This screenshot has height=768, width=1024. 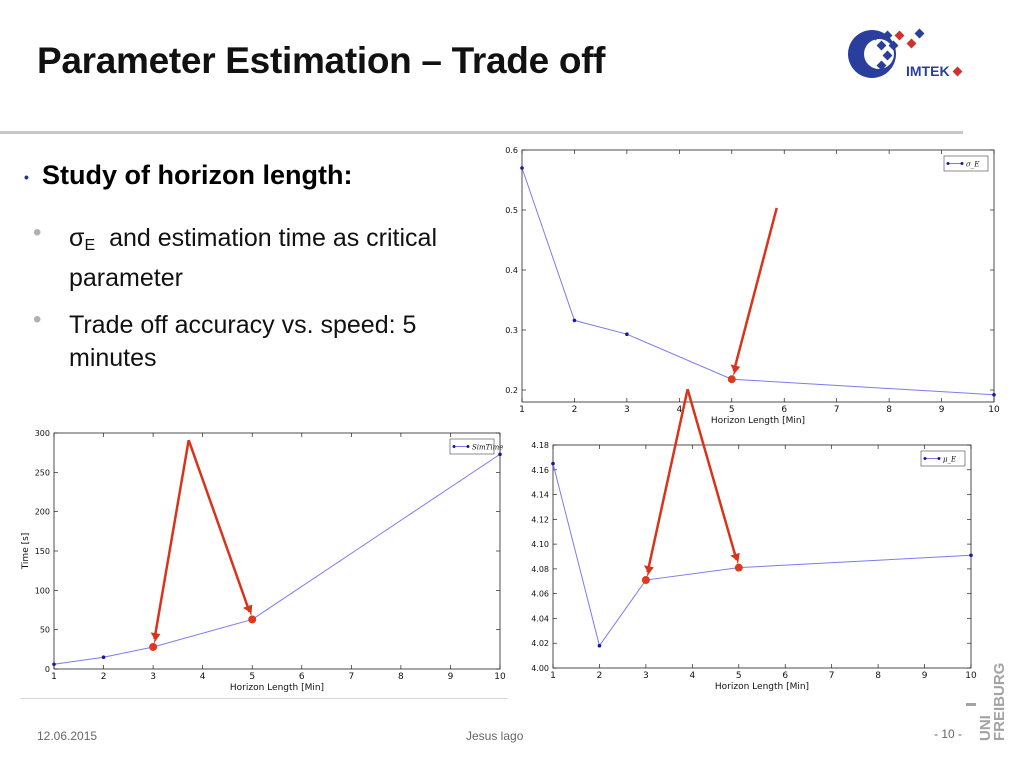 What do you see at coordinates (47, 669) in the screenshot?
I see `y-tick-label: 0` at bounding box center [47, 669].